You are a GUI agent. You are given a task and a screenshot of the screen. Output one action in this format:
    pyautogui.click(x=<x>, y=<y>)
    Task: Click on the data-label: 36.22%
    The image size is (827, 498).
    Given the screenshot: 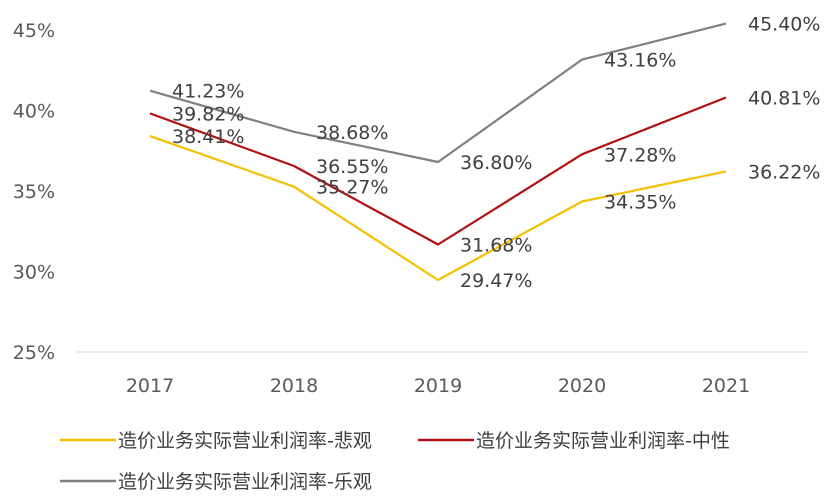 What is the action you would take?
    pyautogui.click(x=784, y=172)
    